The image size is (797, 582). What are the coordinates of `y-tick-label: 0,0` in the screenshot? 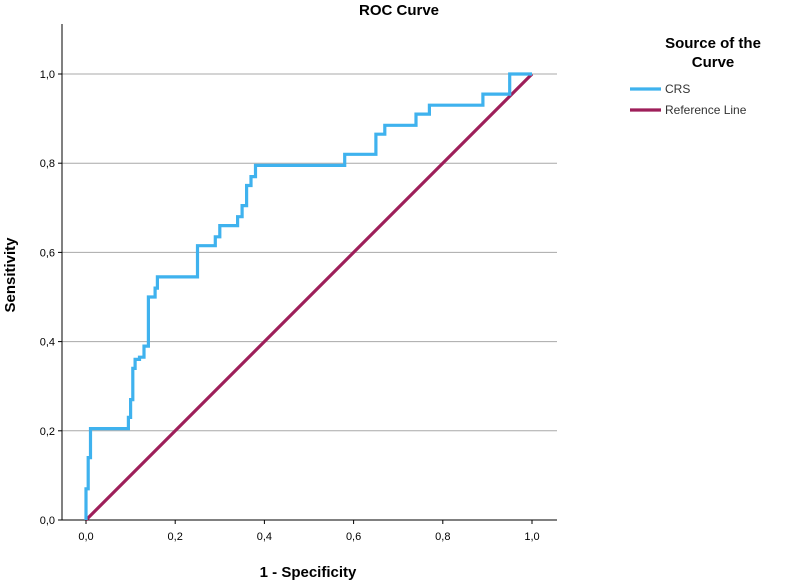 It's located at (47, 521).